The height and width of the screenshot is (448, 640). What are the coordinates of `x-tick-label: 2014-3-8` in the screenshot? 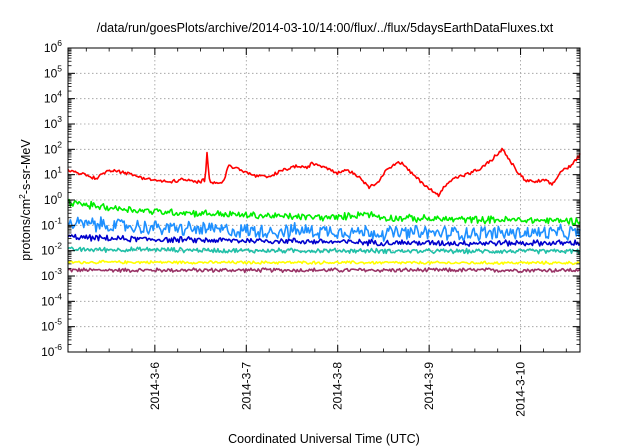 It's located at (338, 386).